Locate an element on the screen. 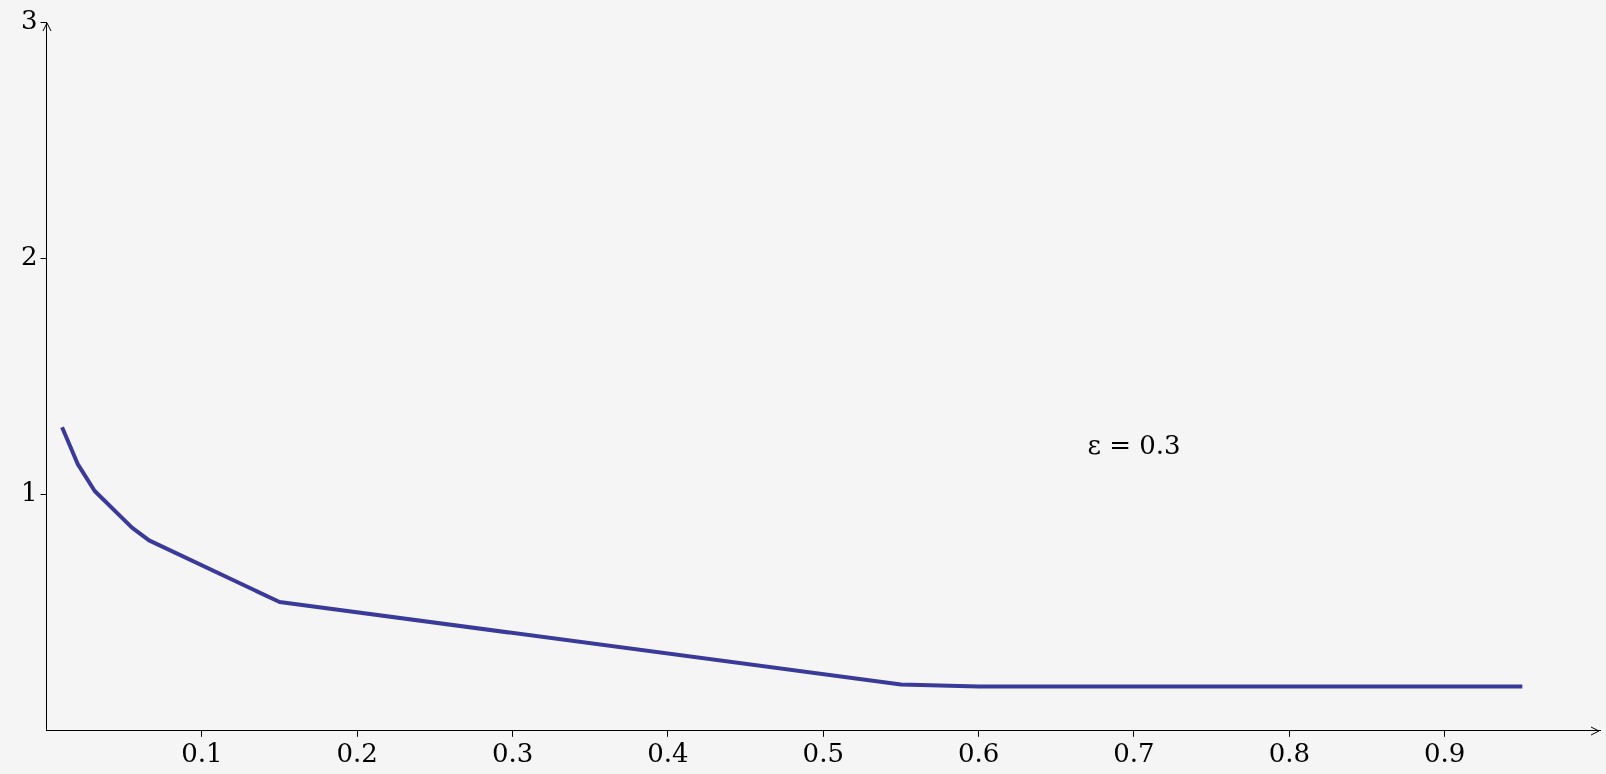 The height and width of the screenshot is (774, 1606). x-tick-label: 0.9 is located at coordinates (1444, 753).